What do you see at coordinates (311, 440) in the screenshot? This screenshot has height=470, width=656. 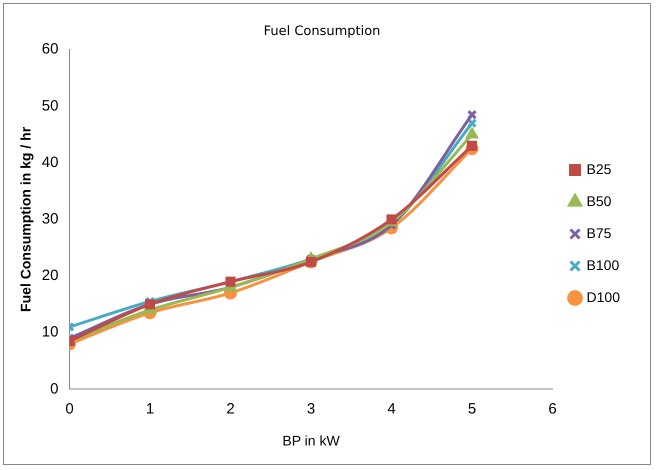 I see `x-axis-title: BP in kW` at bounding box center [311, 440].